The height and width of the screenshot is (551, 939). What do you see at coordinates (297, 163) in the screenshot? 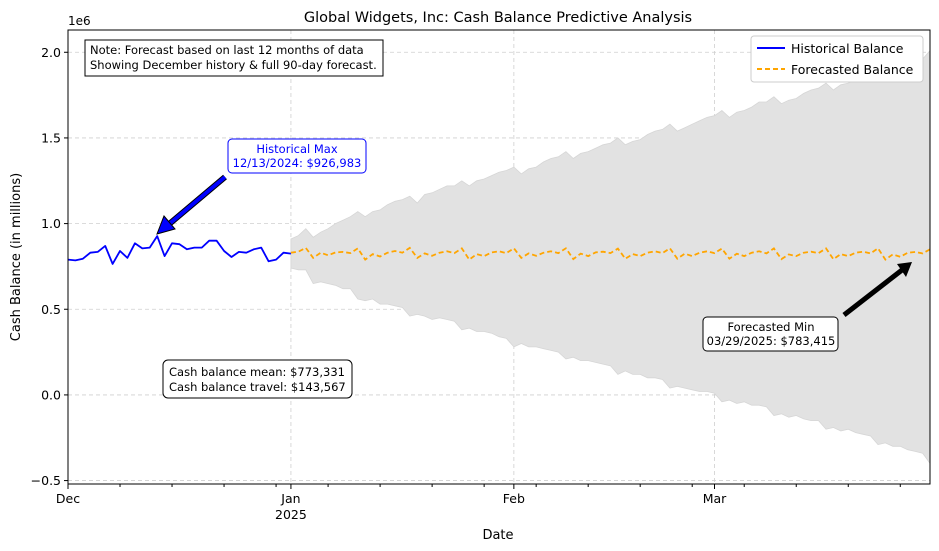
I see `historical-max-value: 12/13/2024: $926,983` at bounding box center [297, 163].